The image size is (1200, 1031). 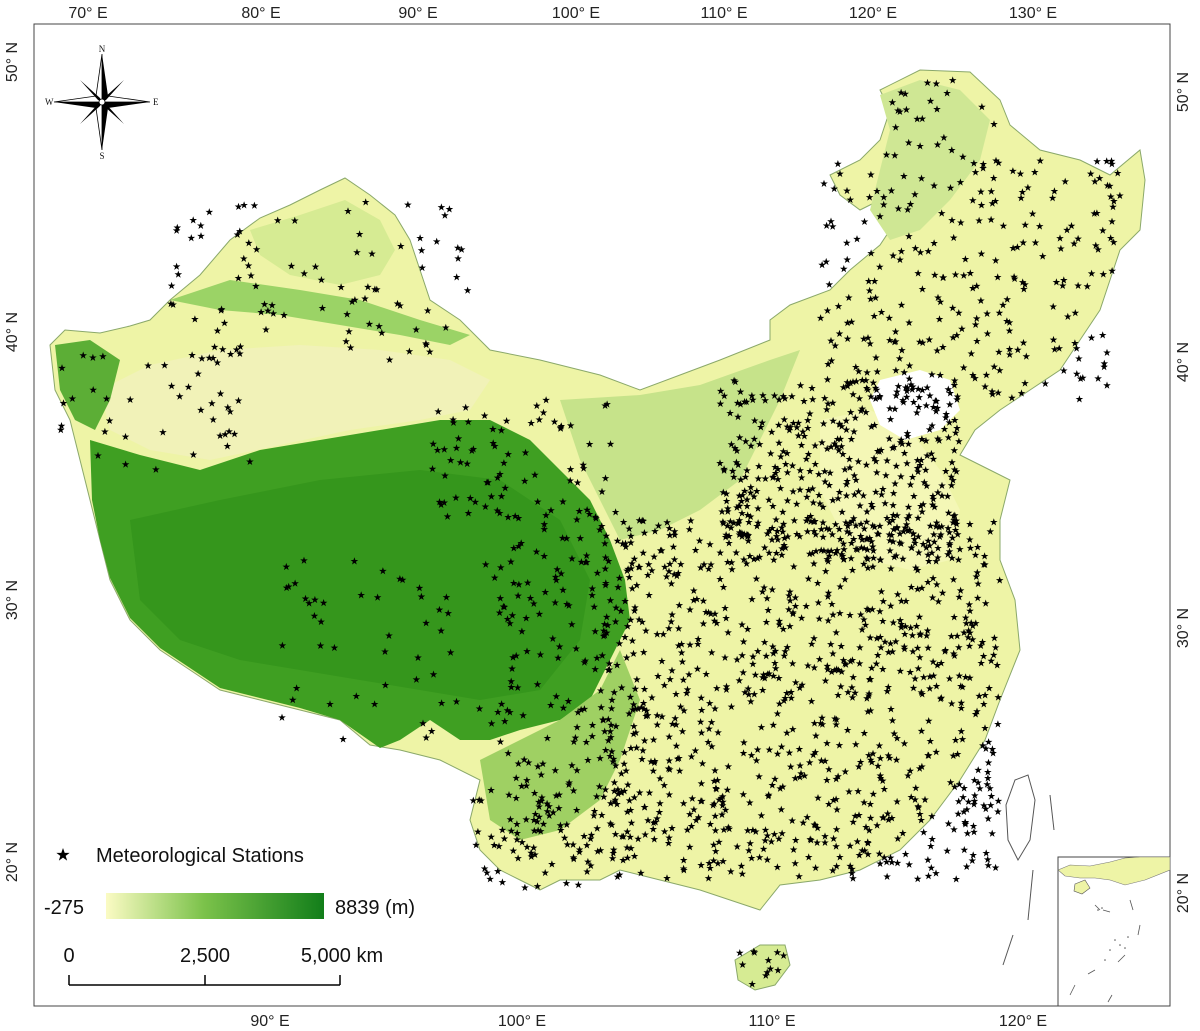 I want to click on western-highland-rim, so click(x=87, y=385).